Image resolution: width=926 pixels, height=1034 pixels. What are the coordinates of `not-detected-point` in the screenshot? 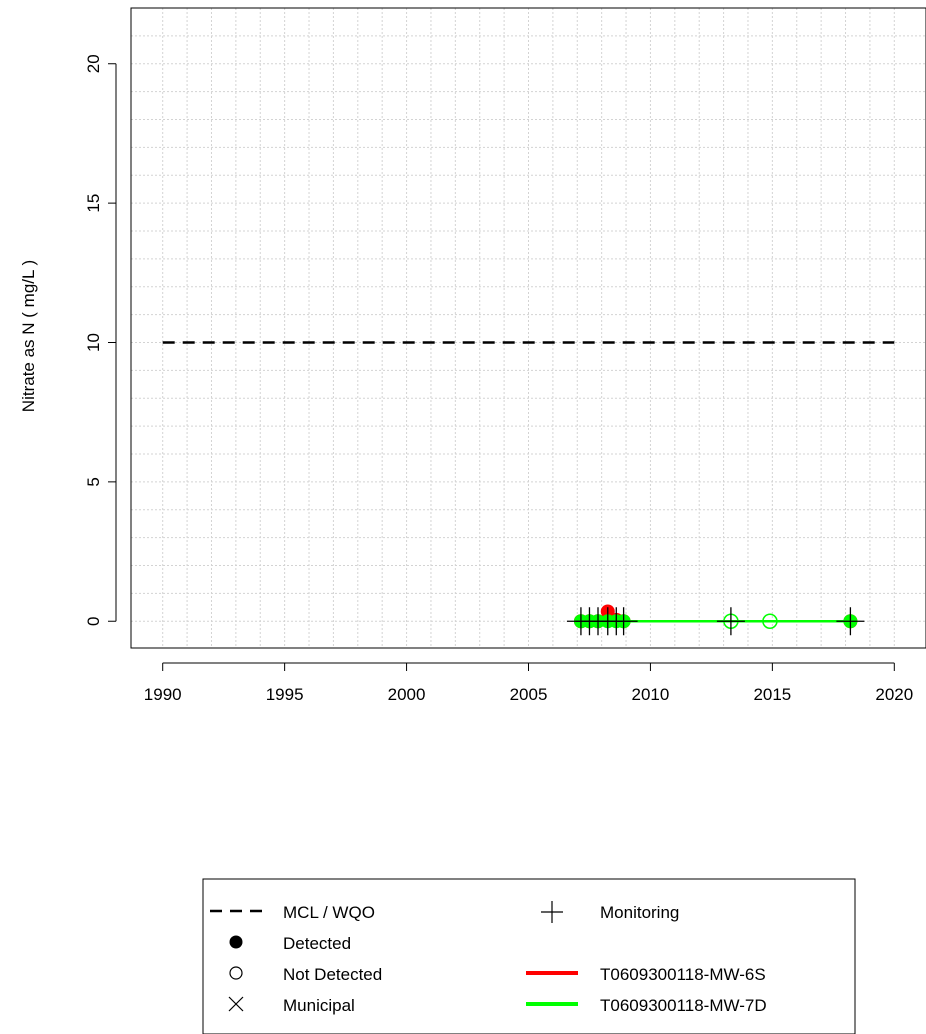 It's located at (770, 621).